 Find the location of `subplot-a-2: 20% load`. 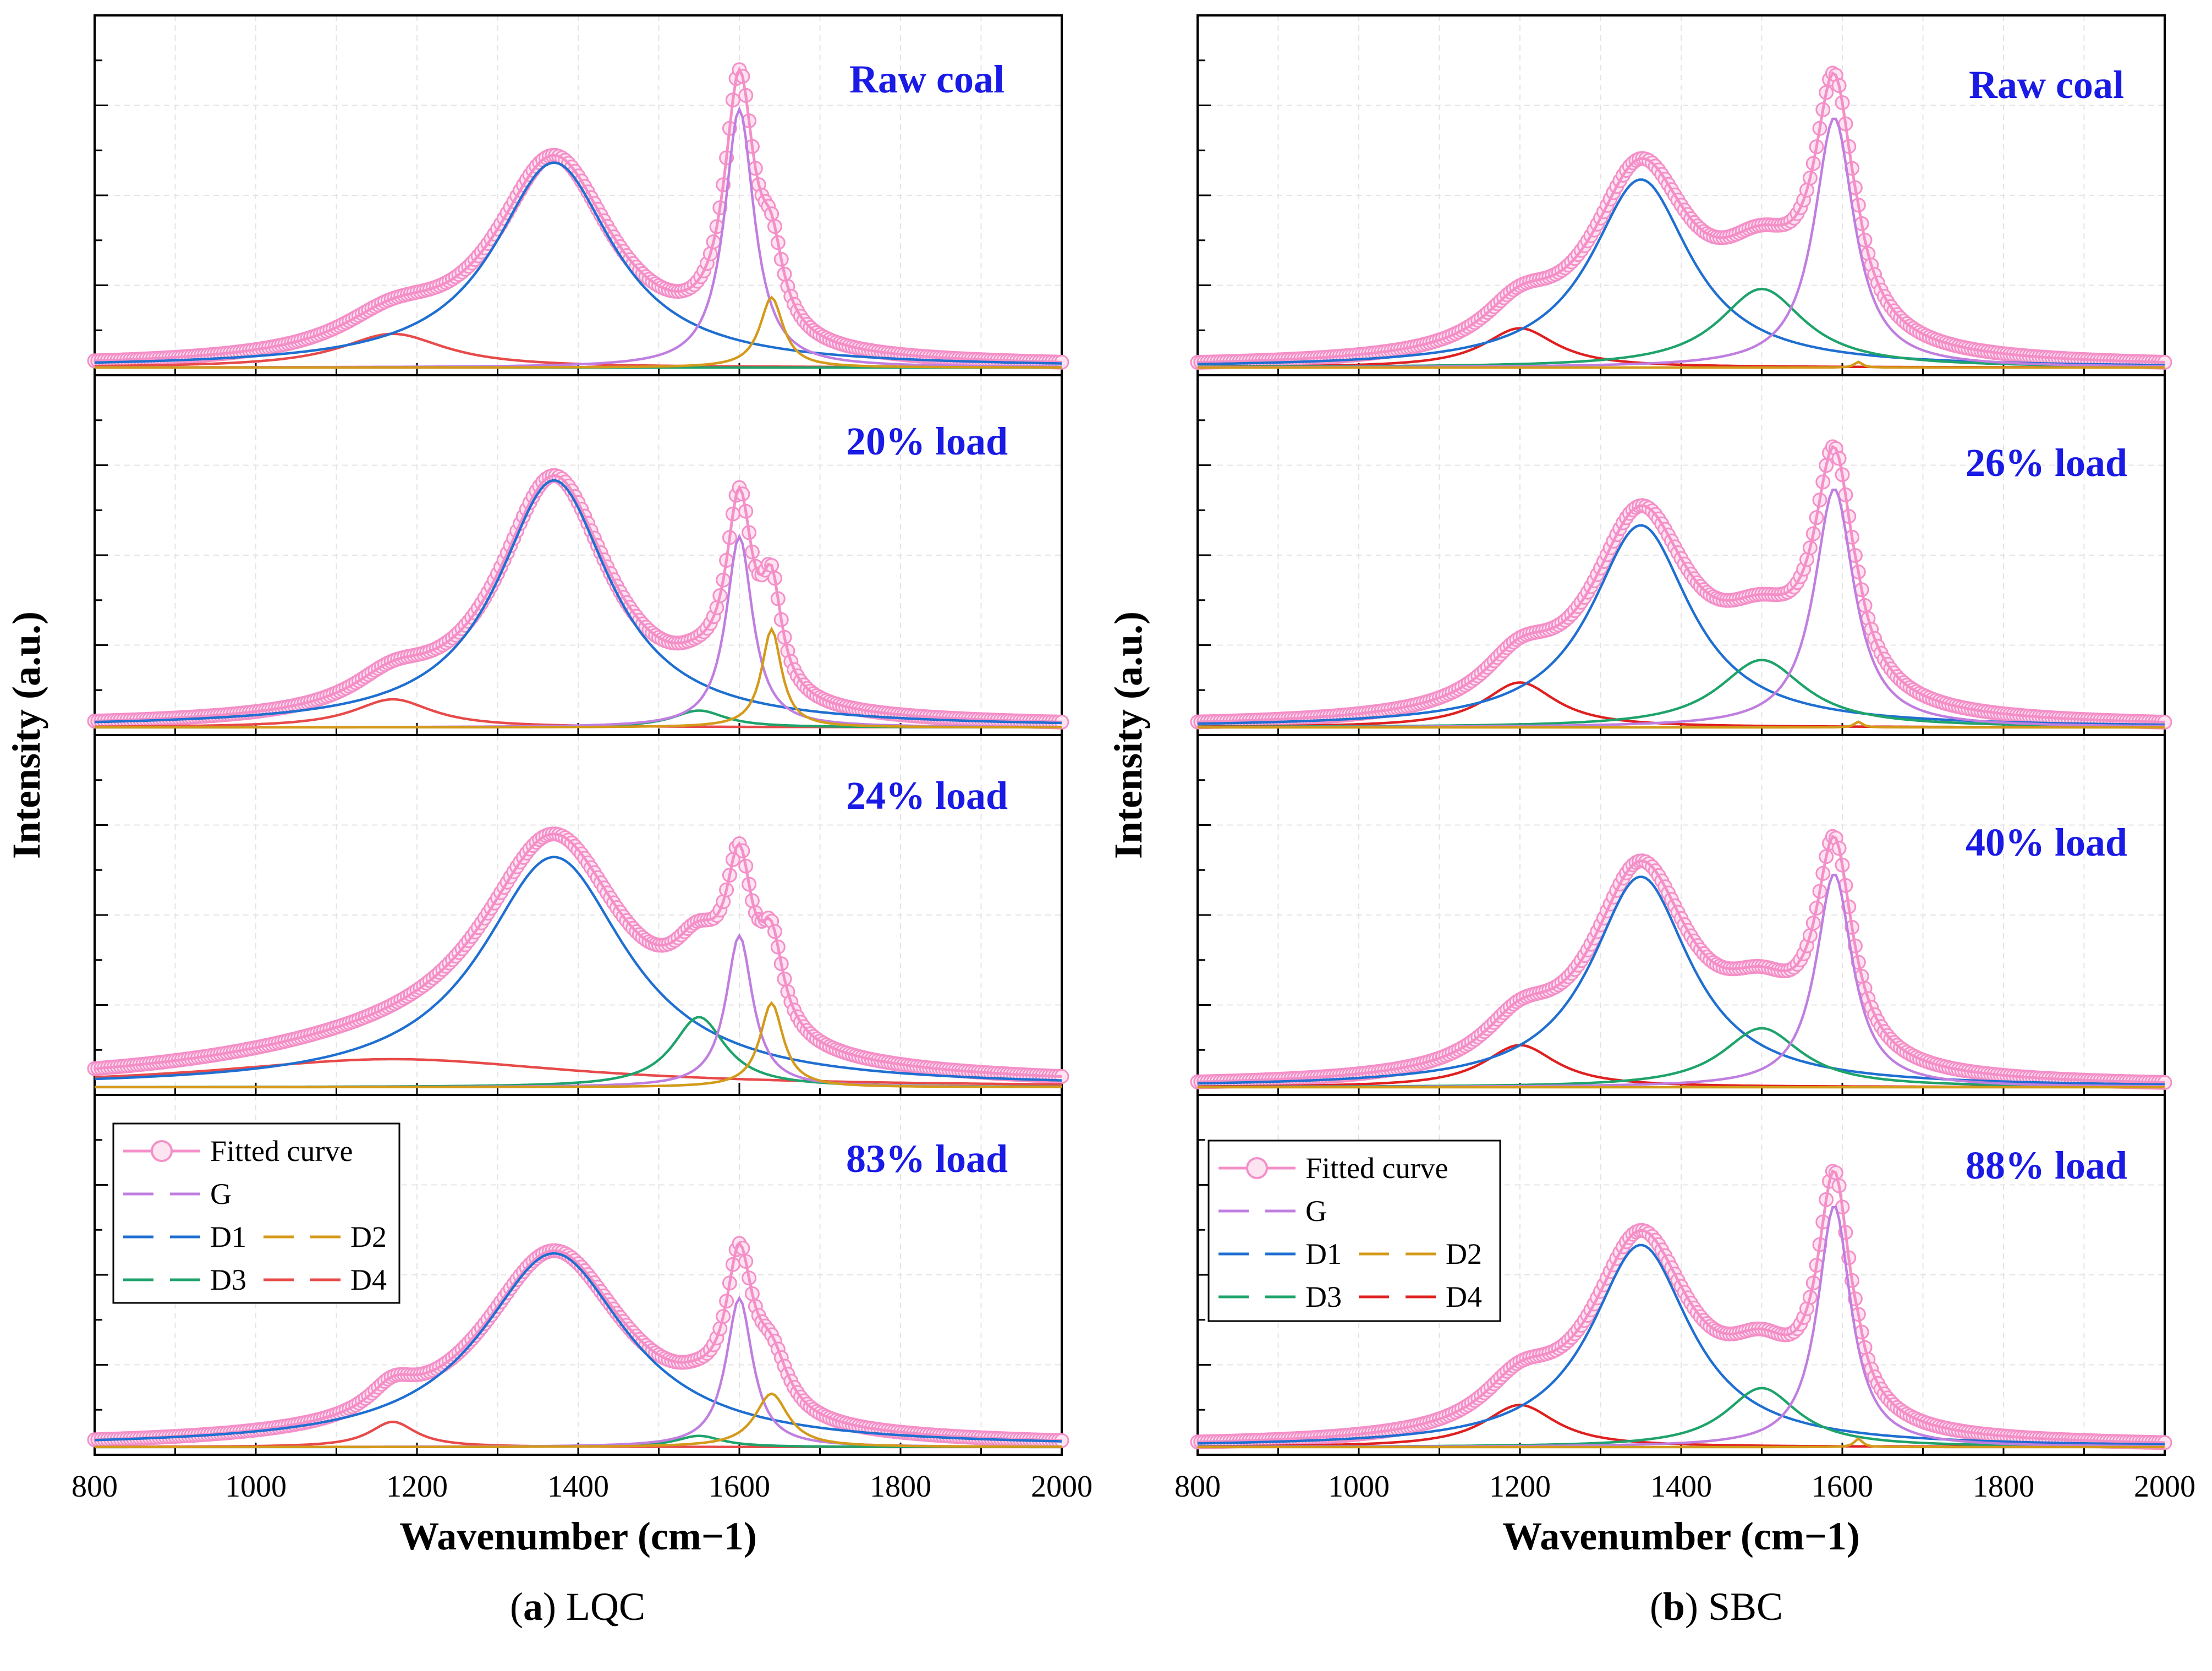

subplot-a-2: 20% load is located at coordinates (578, 555).